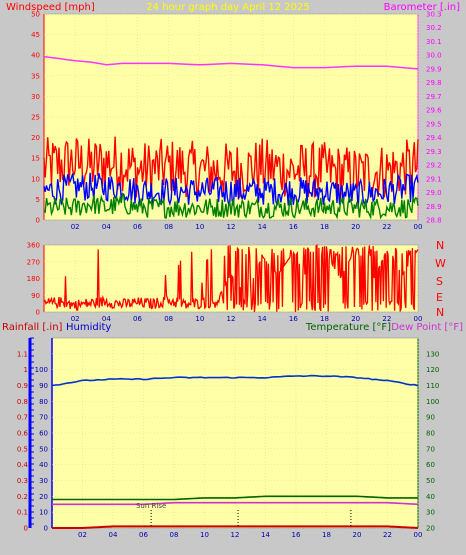  What do you see at coordinates (231, 319) in the screenshot?
I see `direction-x-tick-label: 12` at bounding box center [231, 319].